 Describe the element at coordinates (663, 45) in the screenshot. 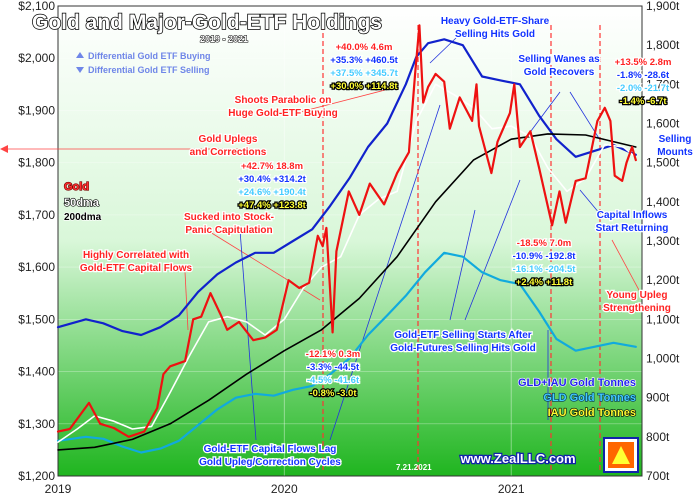

I see `y-right-tick-label: 1,800t` at that location.